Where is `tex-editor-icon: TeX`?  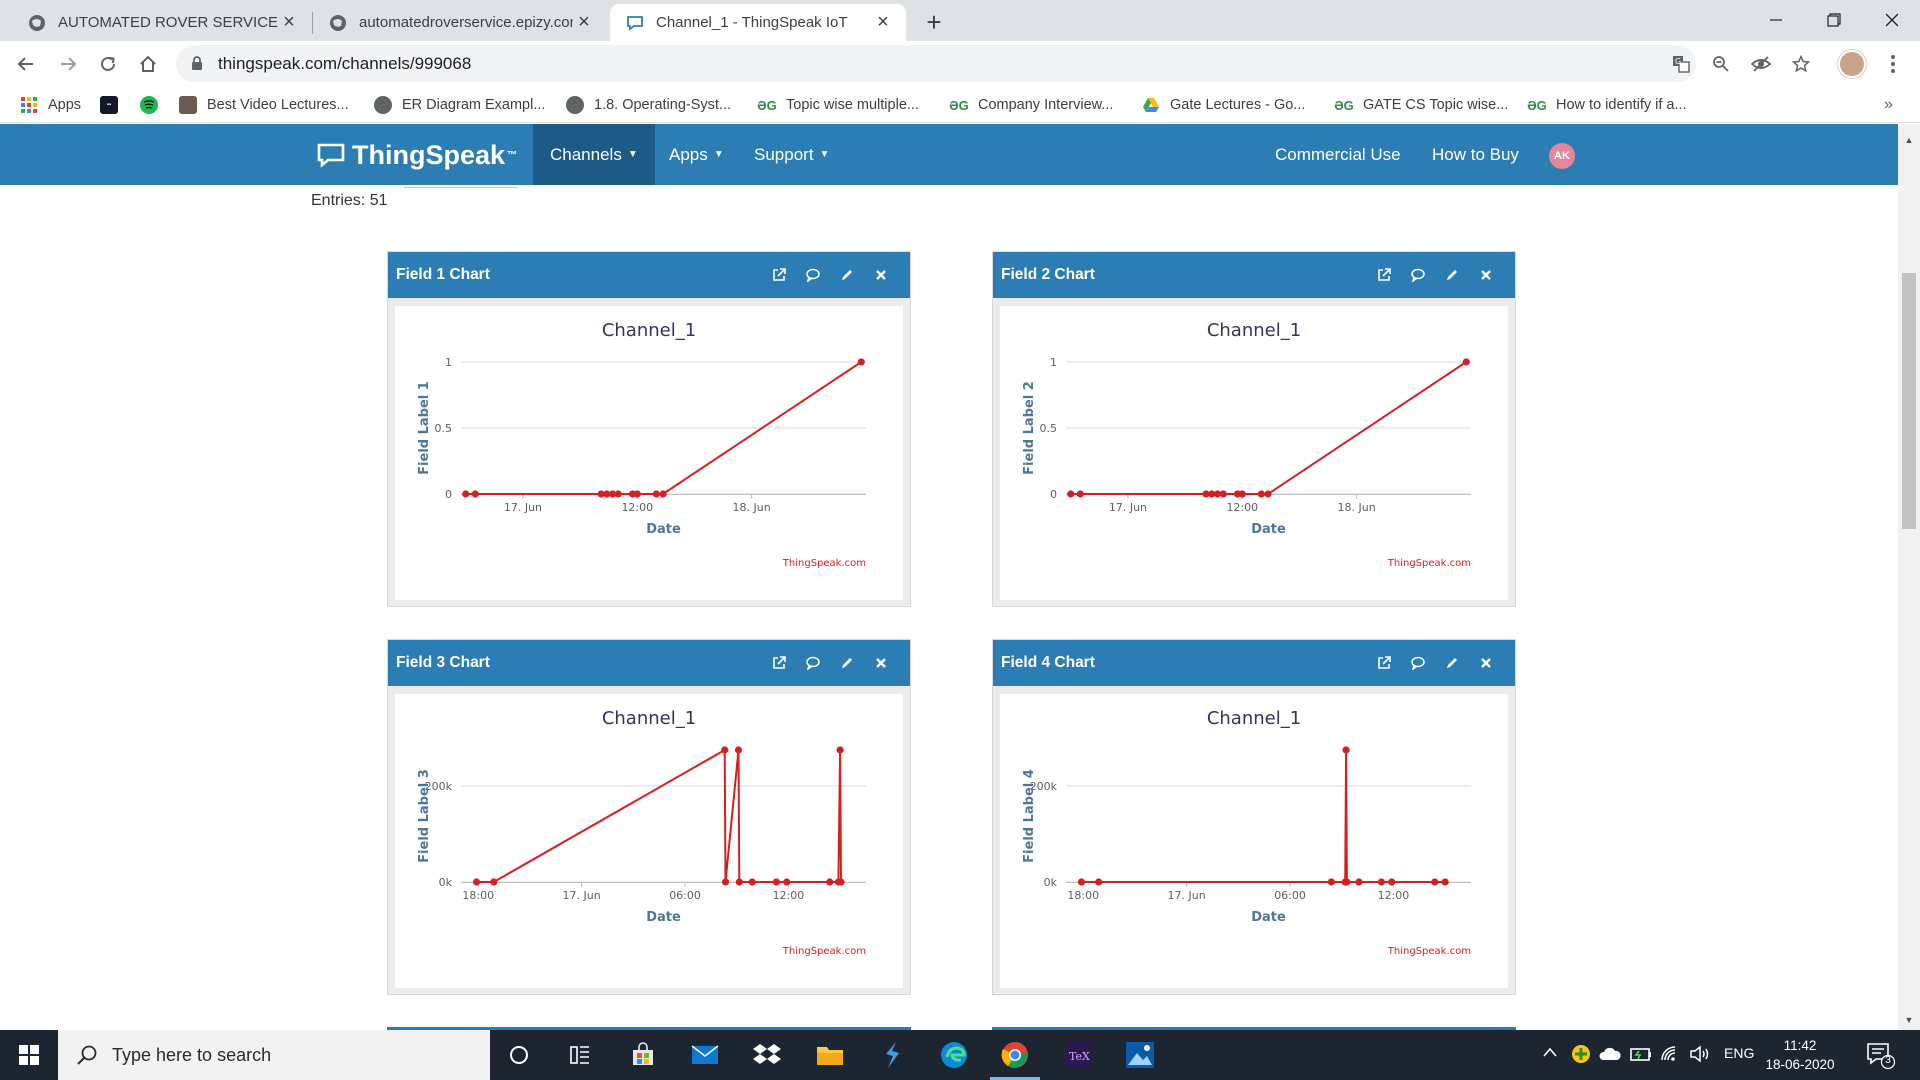 tex-editor-icon: TeX is located at coordinates (1078, 1055).